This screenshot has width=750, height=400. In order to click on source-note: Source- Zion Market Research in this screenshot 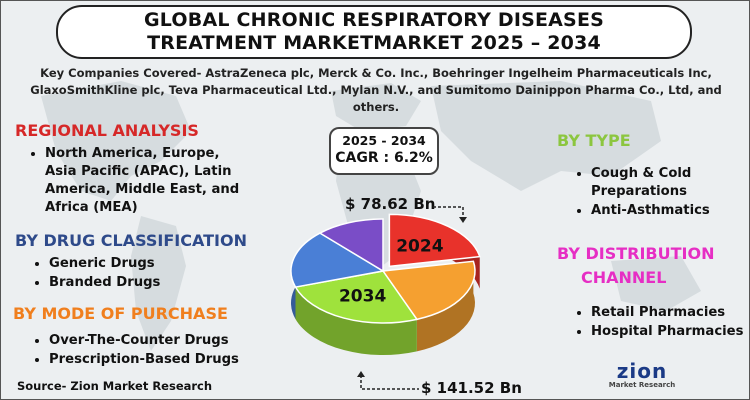, I will do `click(115, 386)`.